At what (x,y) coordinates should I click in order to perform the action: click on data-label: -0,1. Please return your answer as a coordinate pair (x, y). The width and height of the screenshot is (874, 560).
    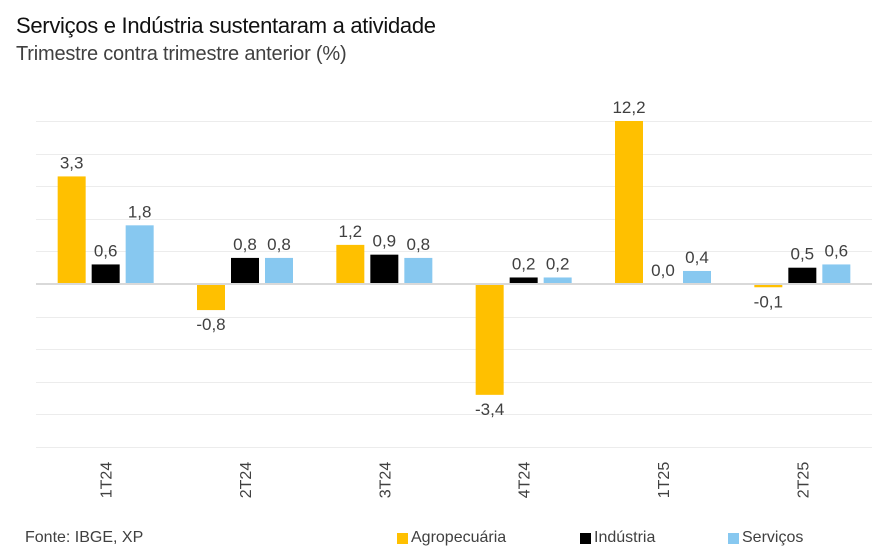
    Looking at the image, I should click on (768, 301).